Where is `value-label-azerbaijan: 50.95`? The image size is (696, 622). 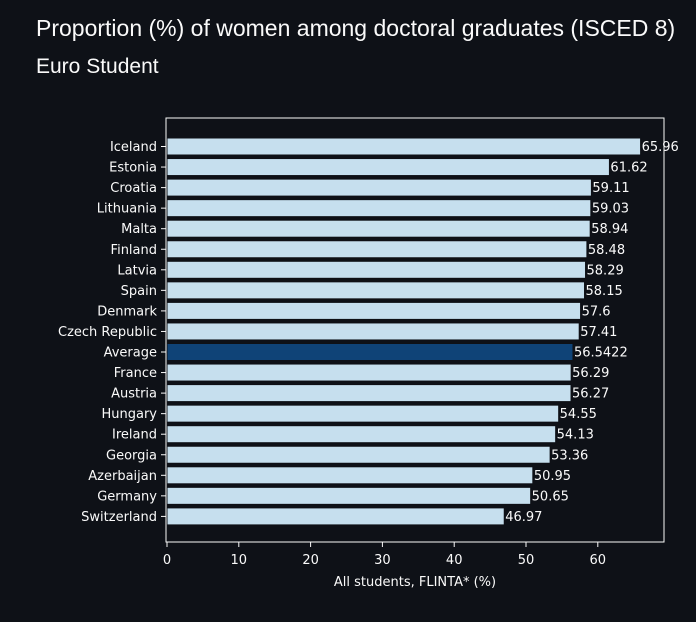
value-label-azerbaijan: 50.95 is located at coordinates (552, 476).